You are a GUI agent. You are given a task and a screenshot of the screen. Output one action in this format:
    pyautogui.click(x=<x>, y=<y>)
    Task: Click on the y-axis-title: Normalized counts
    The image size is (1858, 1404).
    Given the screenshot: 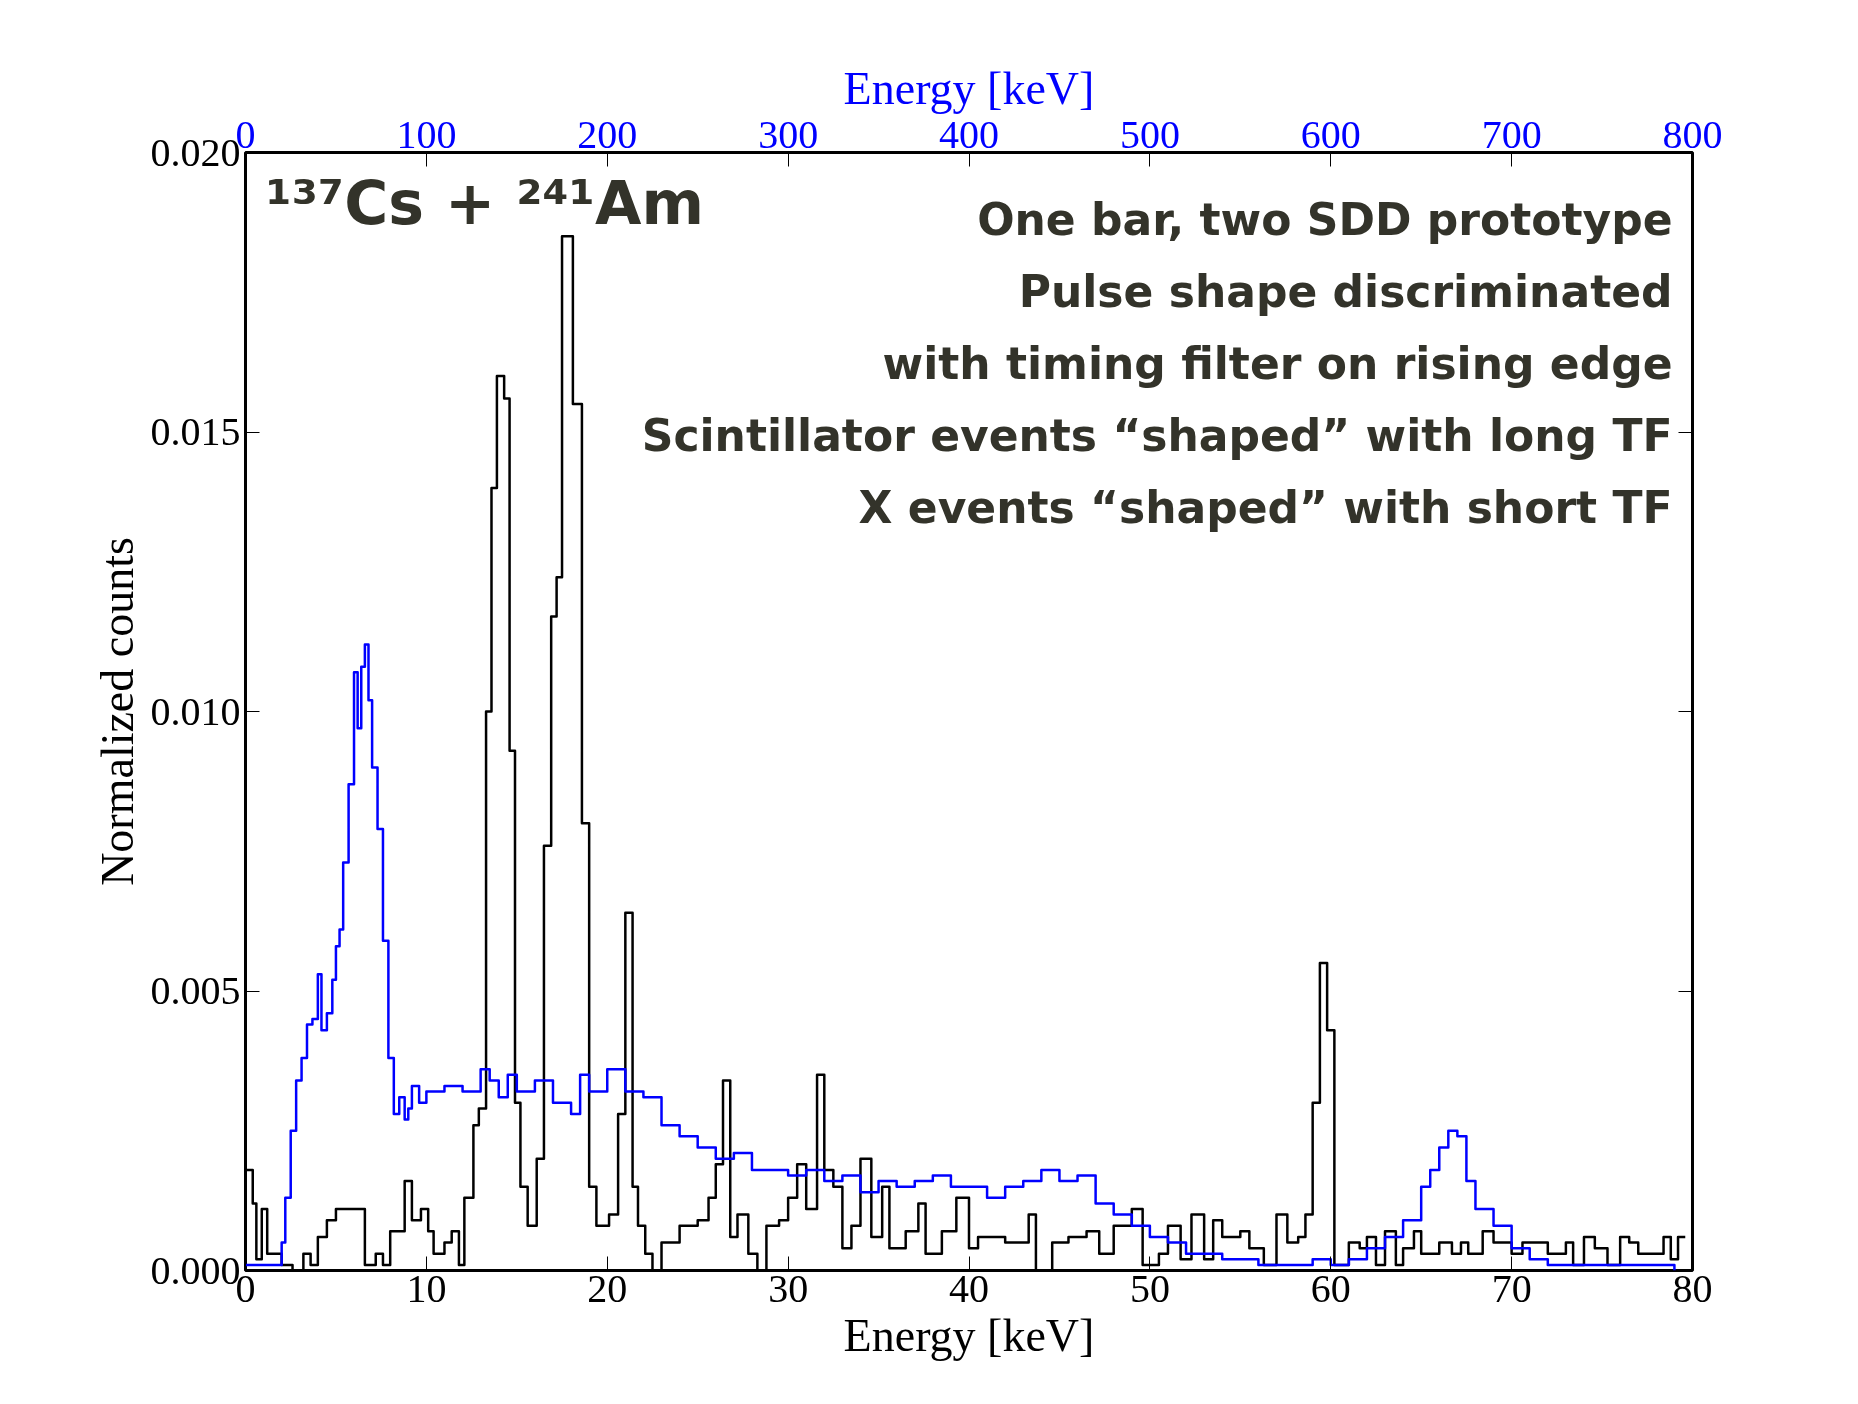 What is the action you would take?
    pyautogui.click(x=117, y=711)
    